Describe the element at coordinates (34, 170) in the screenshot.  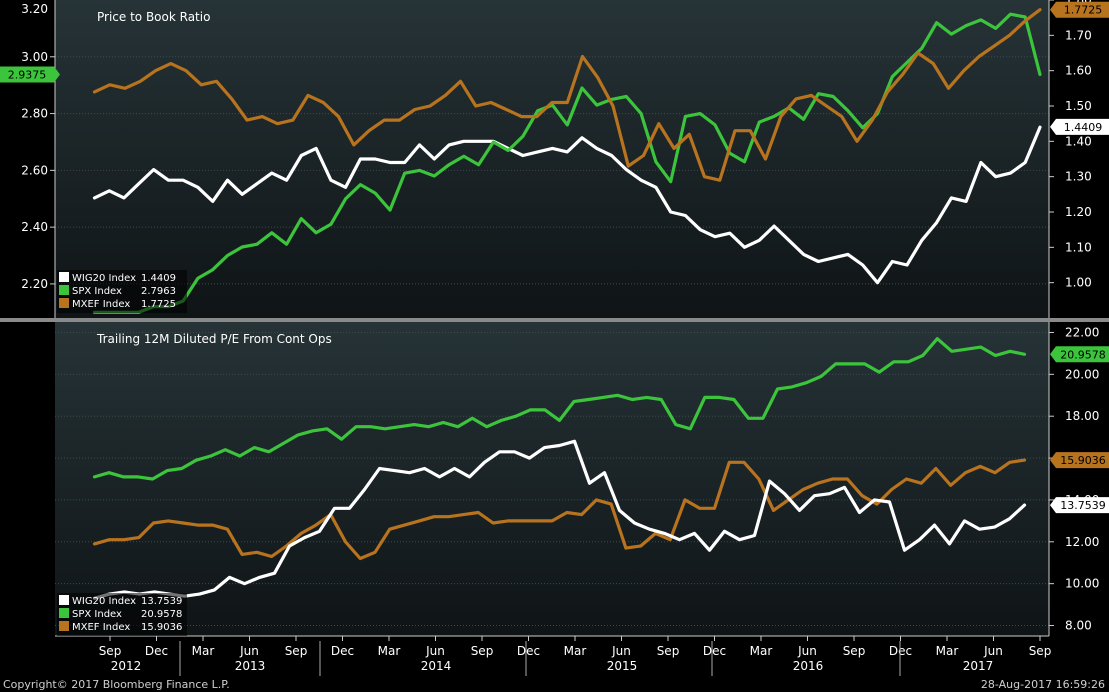
I see `left-tick-label: 2.60` at that location.